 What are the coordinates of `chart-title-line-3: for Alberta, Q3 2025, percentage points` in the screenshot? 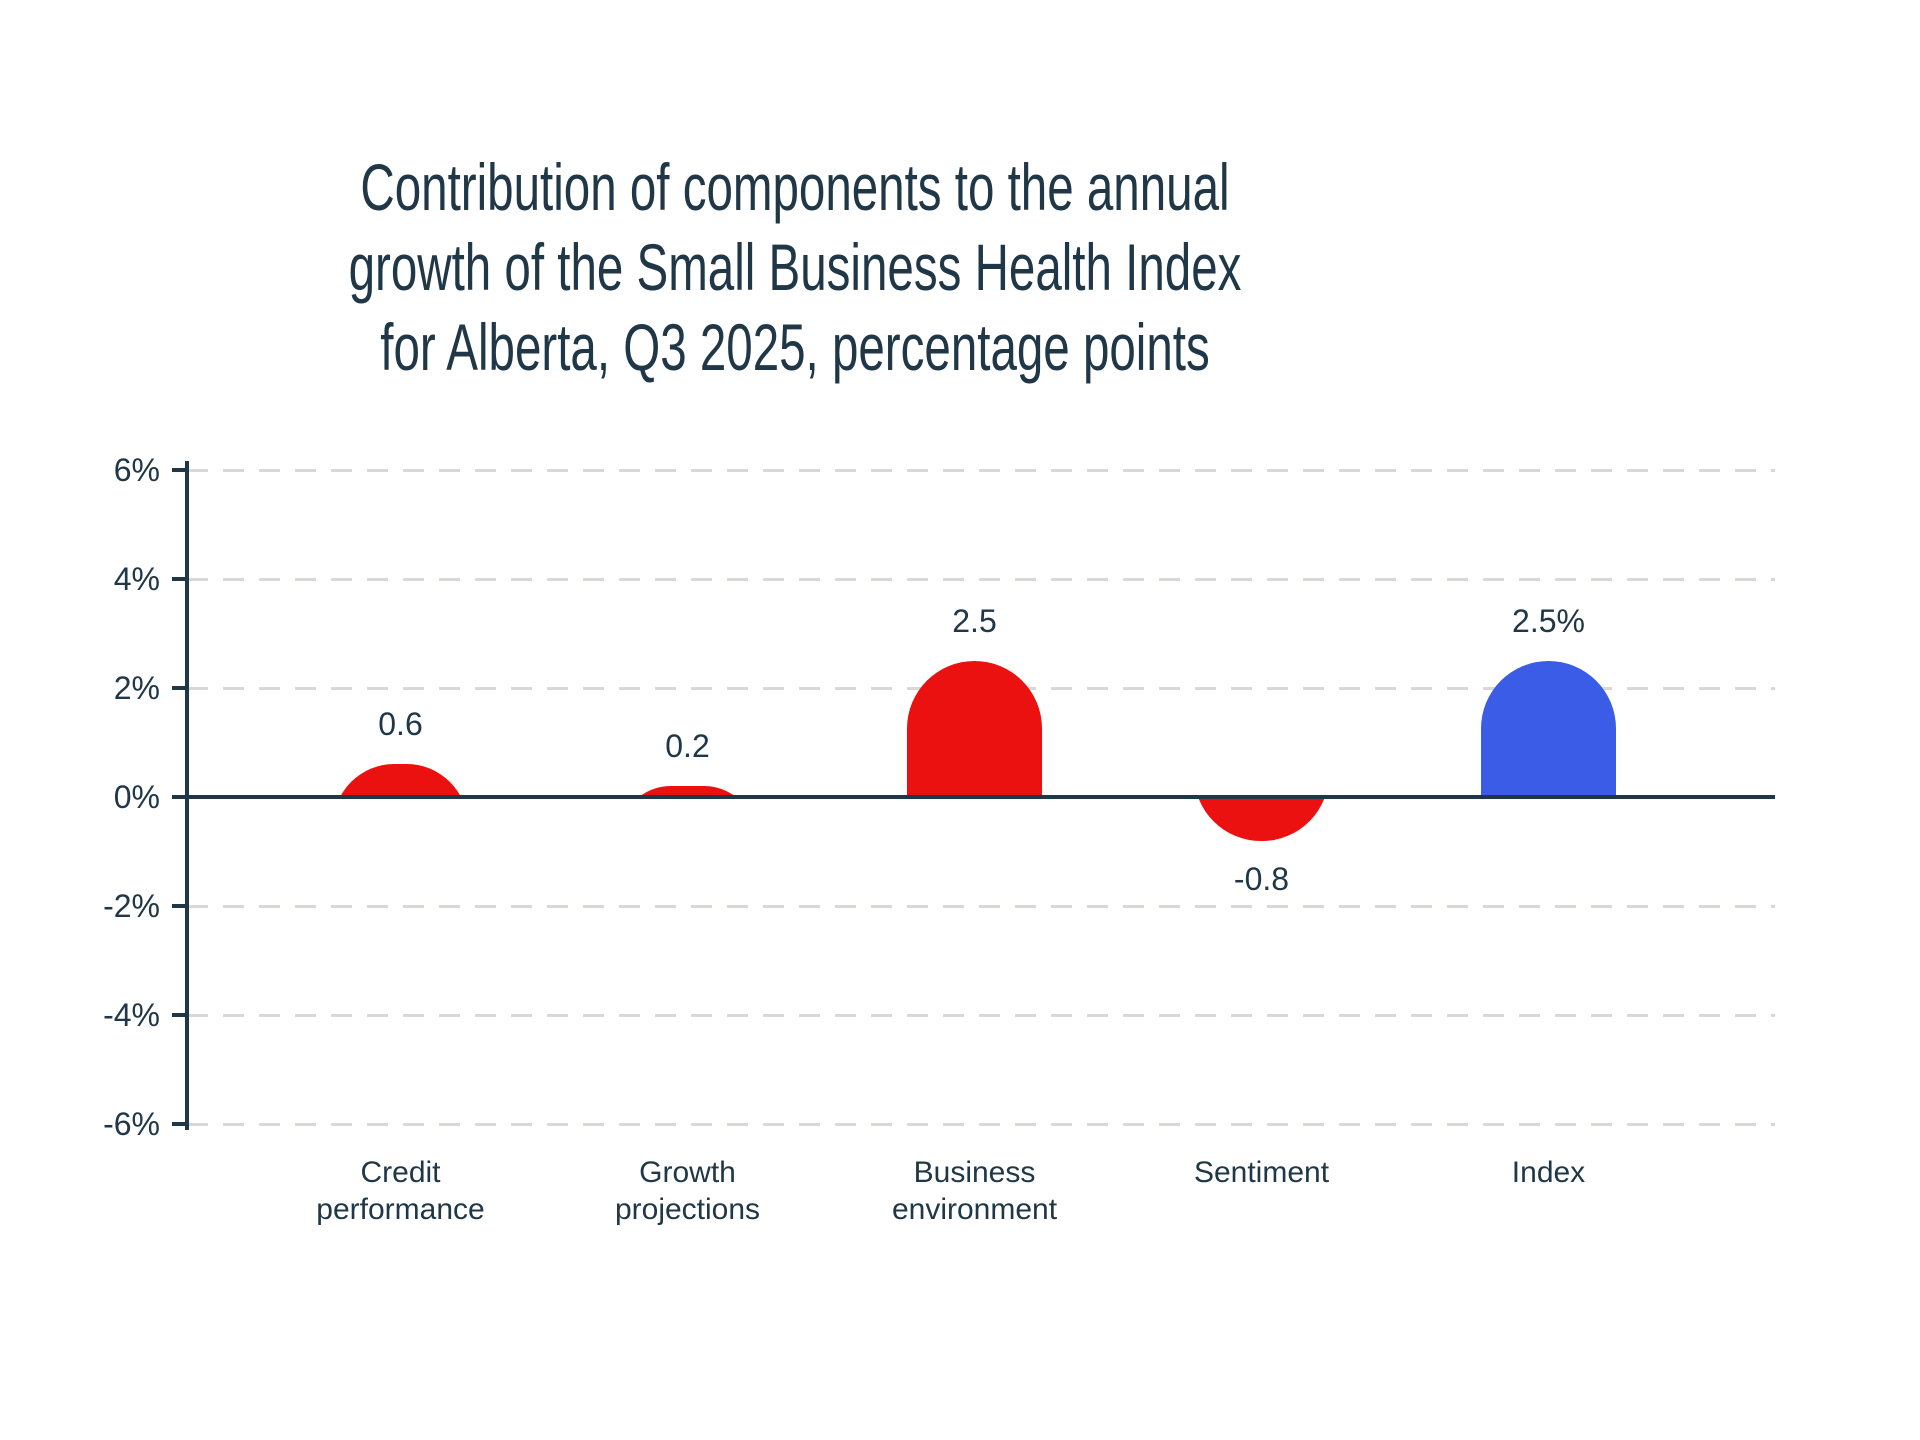 It's located at (795, 347).